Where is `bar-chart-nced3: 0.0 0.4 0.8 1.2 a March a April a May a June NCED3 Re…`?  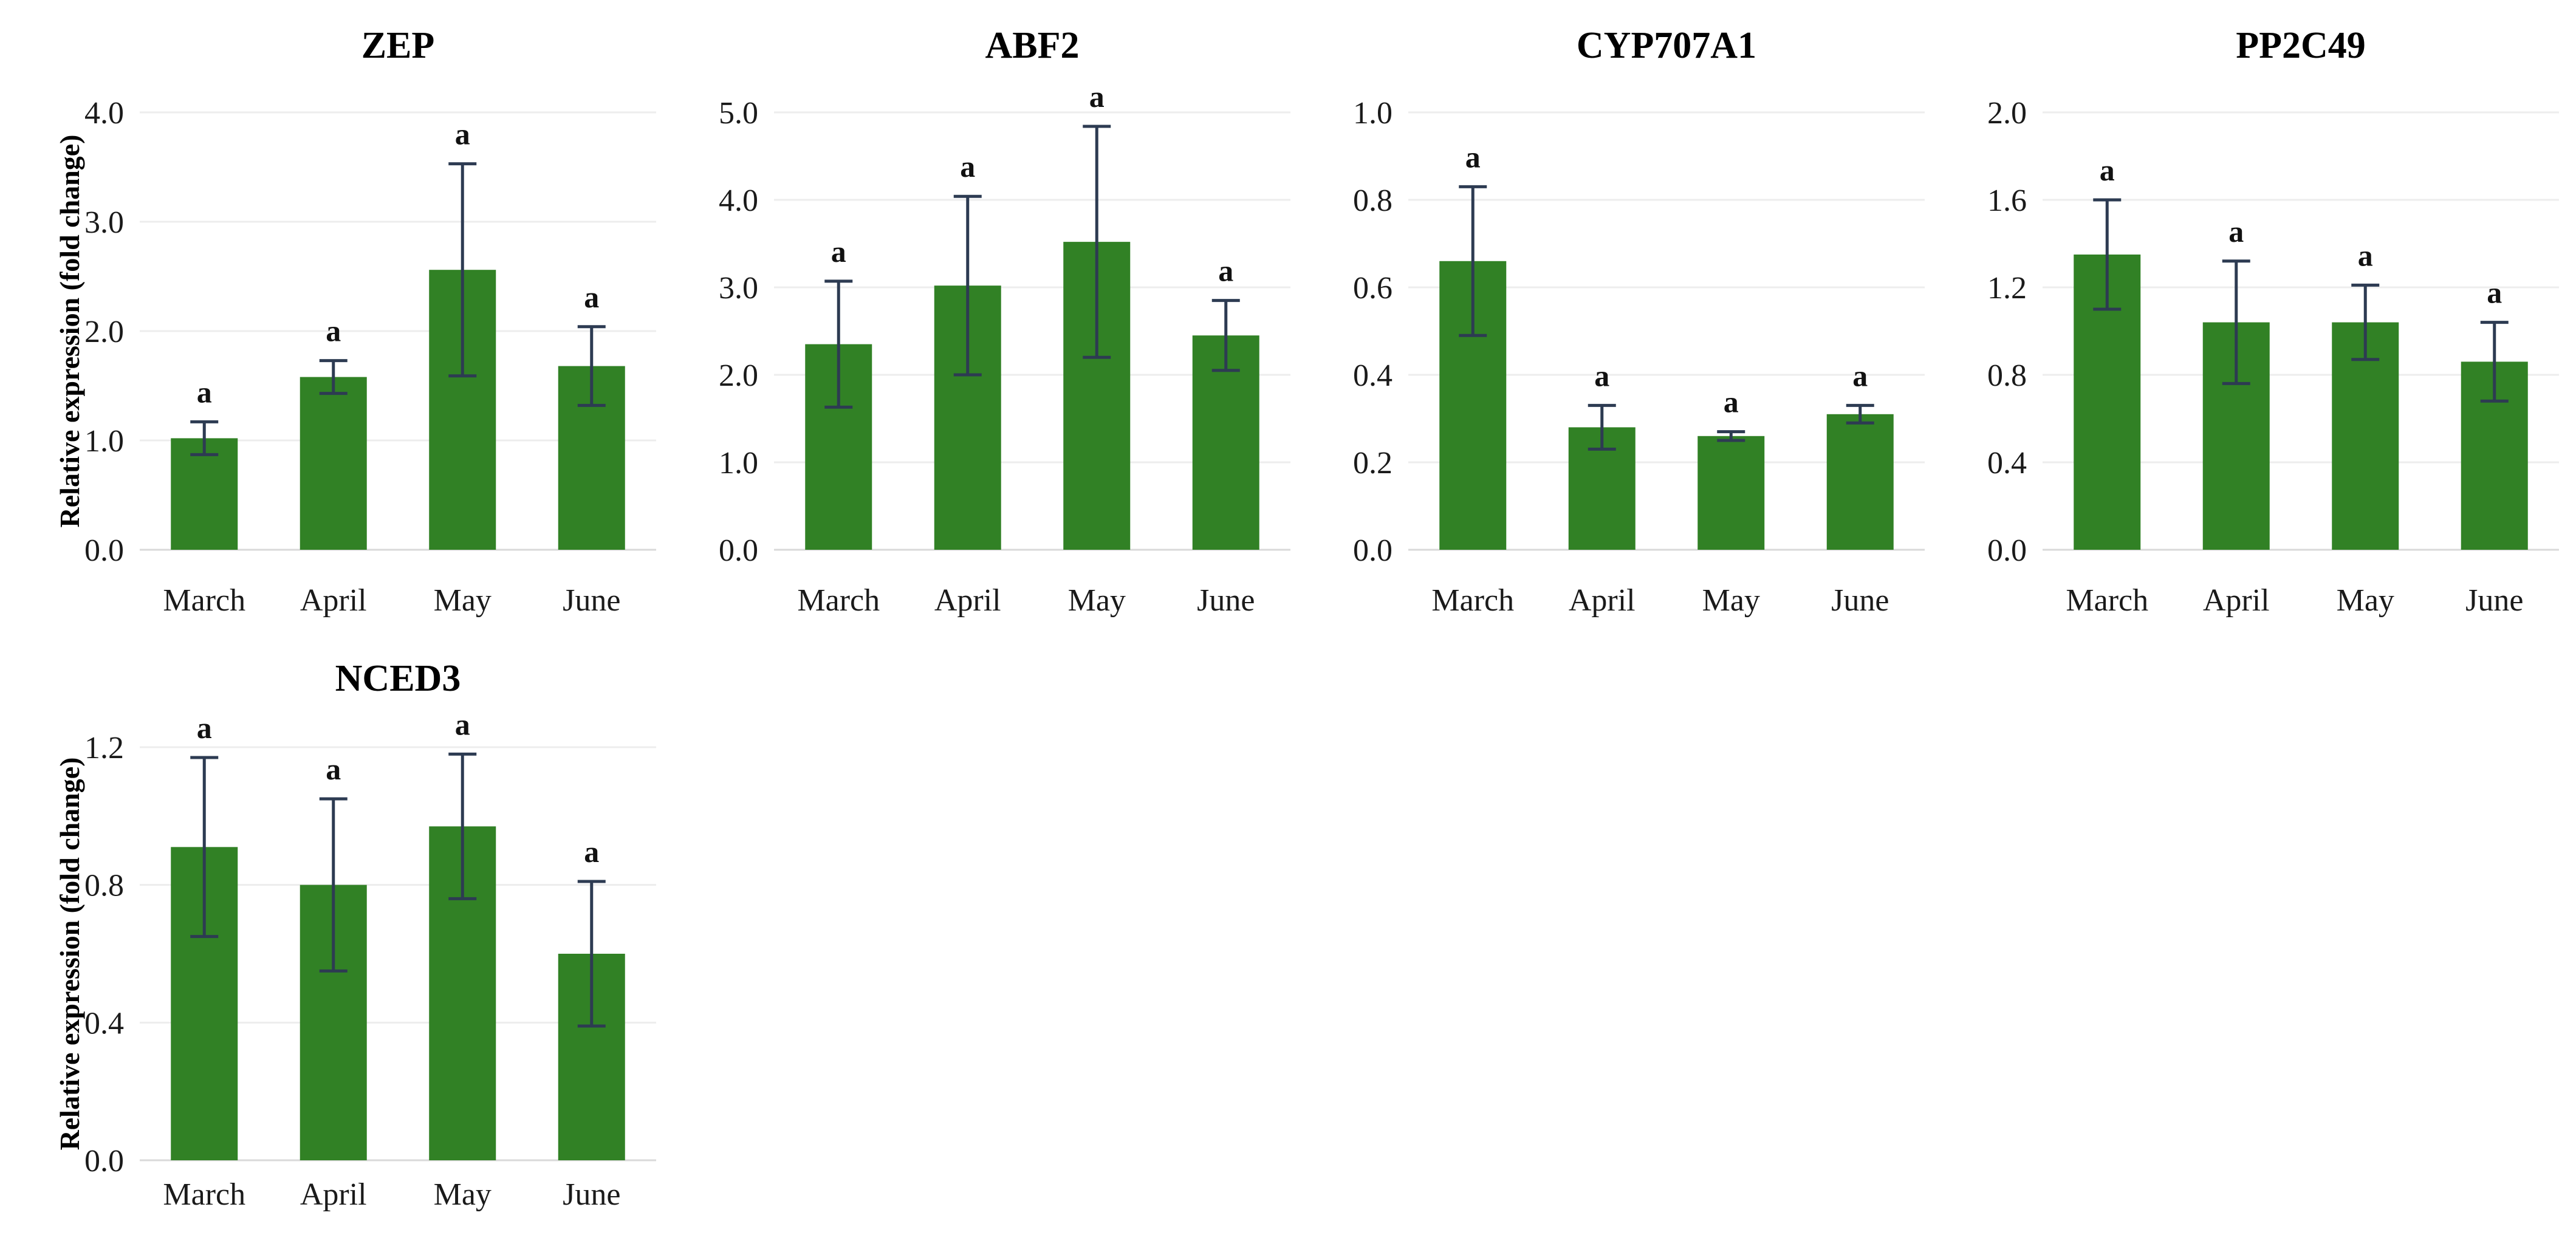
bar-chart-nced3: 0.0 0.4 0.8 1.2 a March a April a May a June NCED3 Re… is located at coordinates (340, 941).